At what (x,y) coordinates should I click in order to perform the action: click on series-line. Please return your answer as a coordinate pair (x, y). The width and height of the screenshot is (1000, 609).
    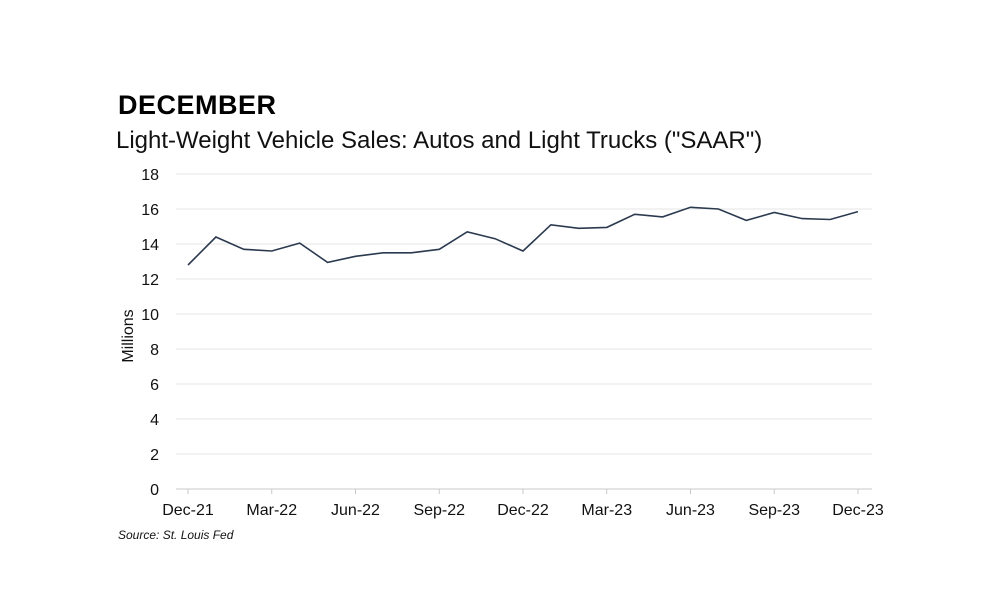
    Looking at the image, I should click on (523, 236).